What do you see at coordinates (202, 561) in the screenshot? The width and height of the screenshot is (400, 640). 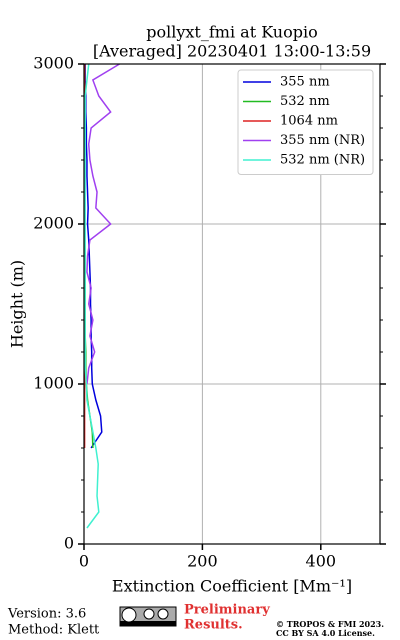 I see `x-tick-label: 200` at bounding box center [202, 561].